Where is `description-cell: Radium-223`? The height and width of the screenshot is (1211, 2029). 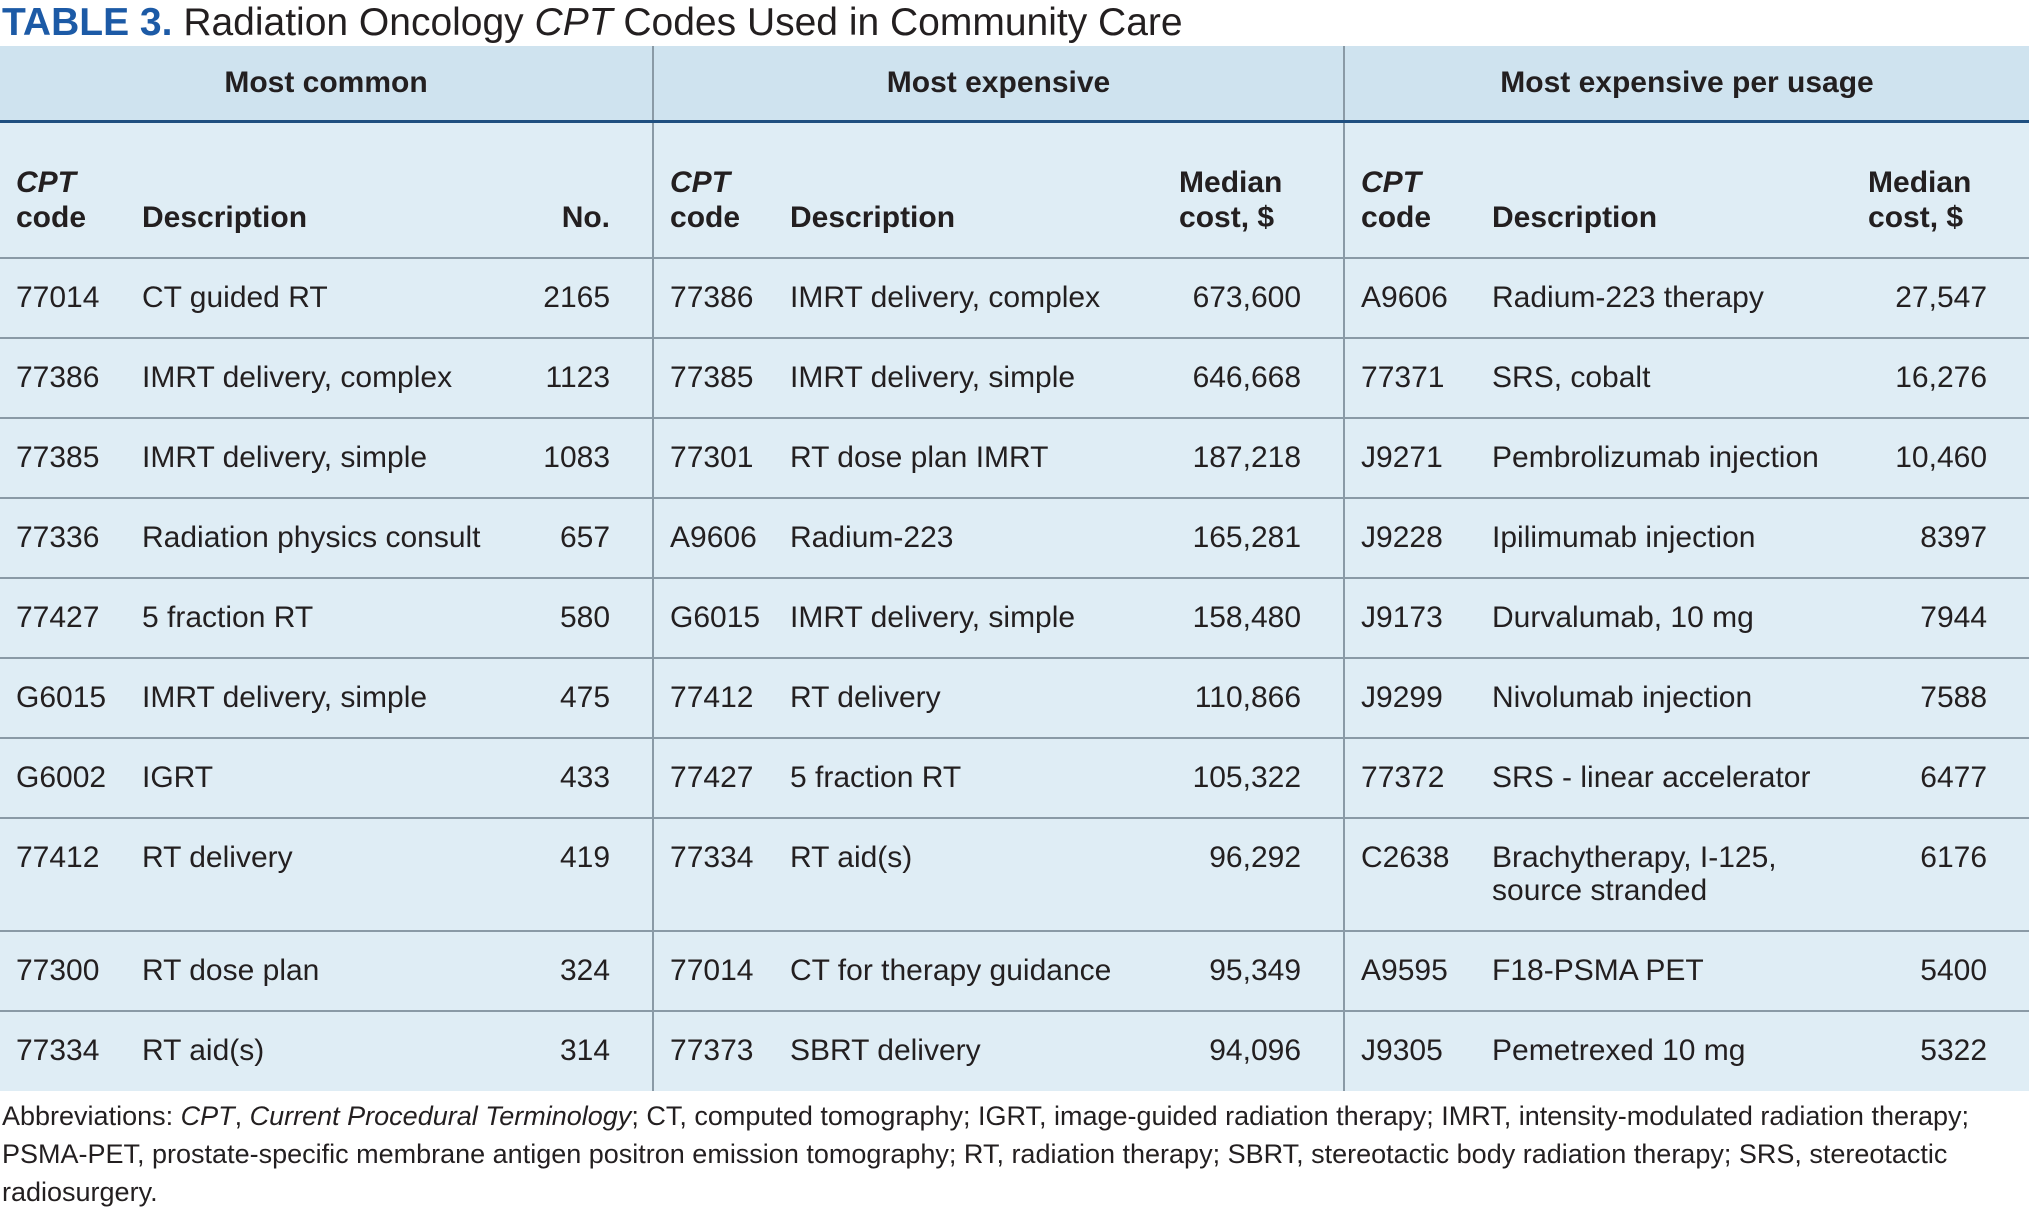 description-cell: Radium-223 is located at coordinates (971, 538).